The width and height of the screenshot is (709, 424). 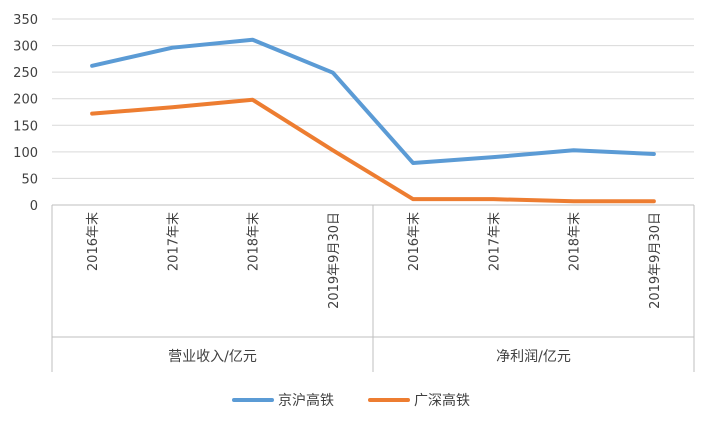 I want to click on y-axis-ticks: 0 50 100 150 200 250 300 350, so click(x=25, y=113).